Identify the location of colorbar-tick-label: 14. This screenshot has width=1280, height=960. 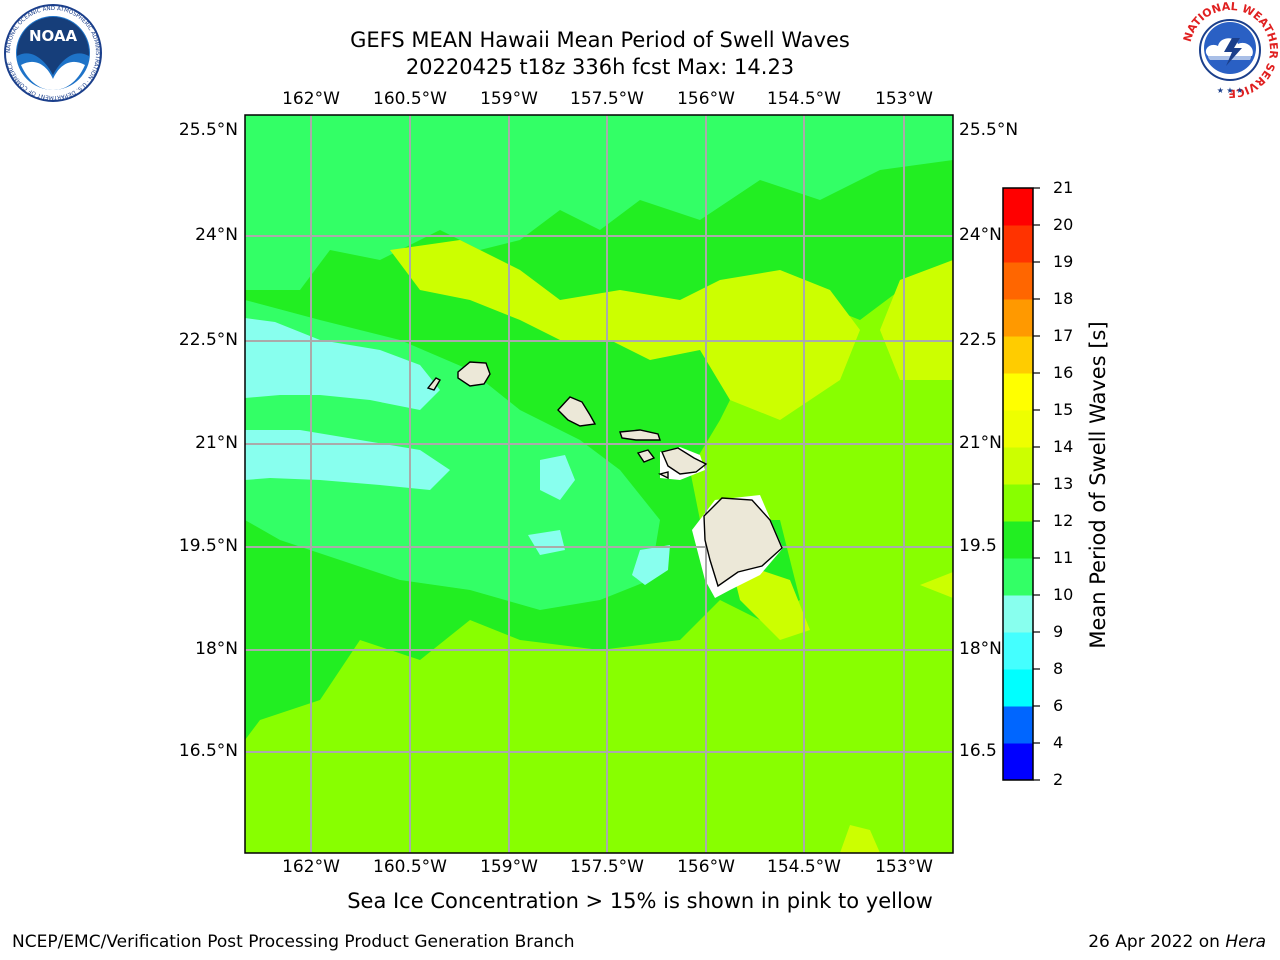
(1063, 446).